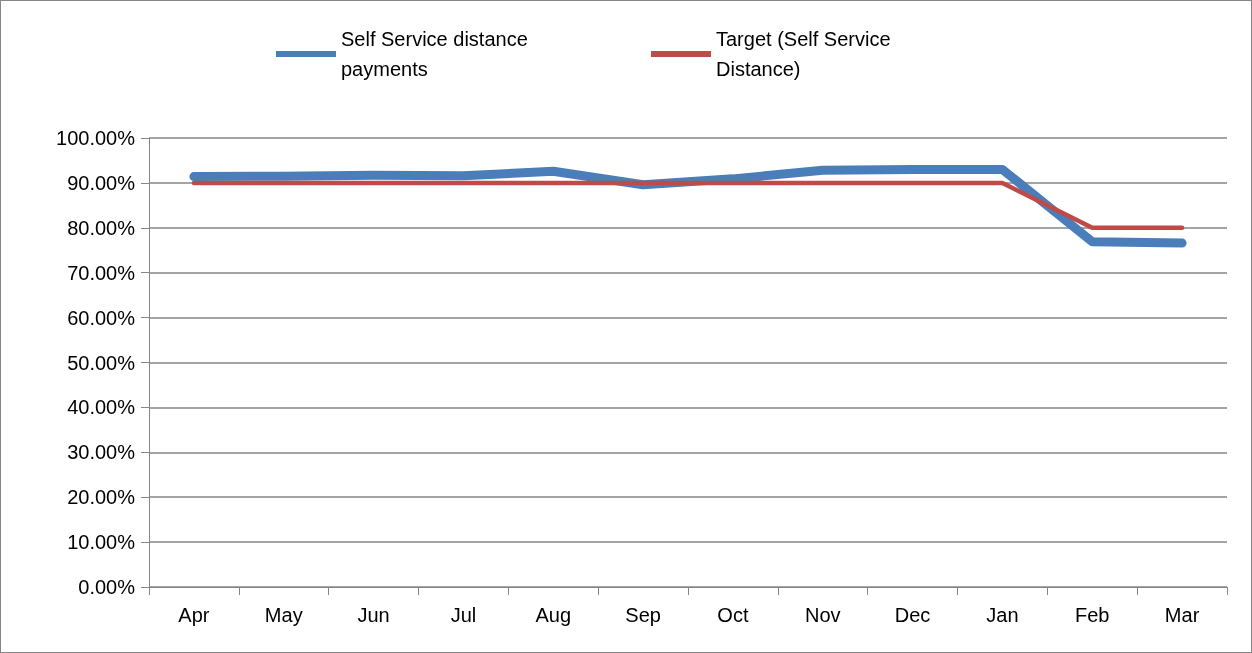 The height and width of the screenshot is (653, 1252). What do you see at coordinates (643, 615) in the screenshot?
I see `x-tick-label: Sep` at bounding box center [643, 615].